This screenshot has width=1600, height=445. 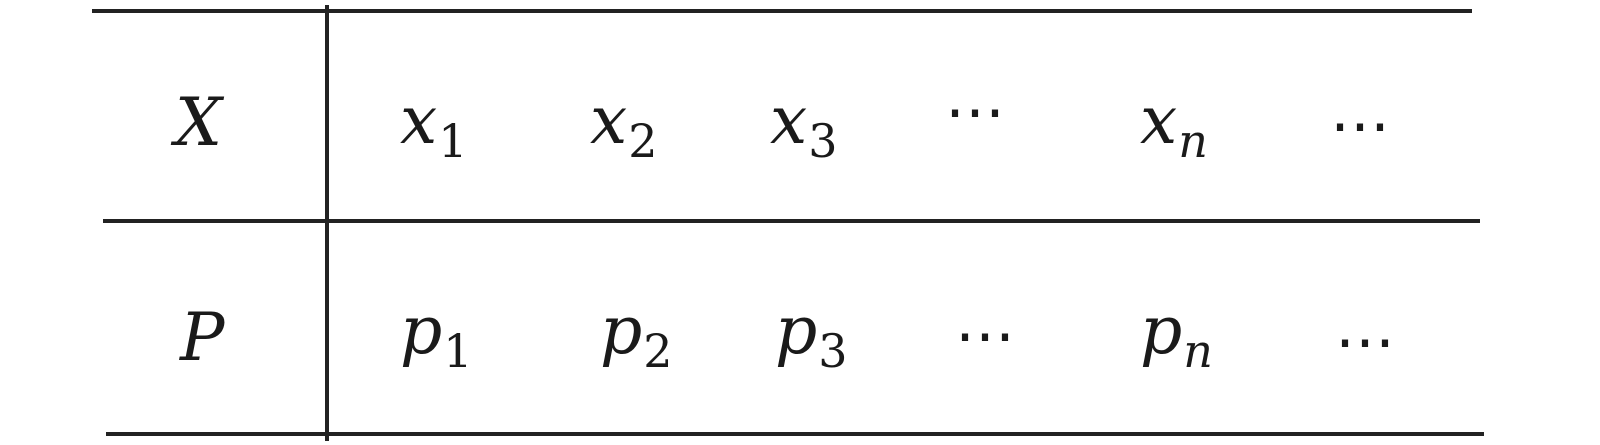 I want to click on value-cell: xn, so click(x=1174, y=126).